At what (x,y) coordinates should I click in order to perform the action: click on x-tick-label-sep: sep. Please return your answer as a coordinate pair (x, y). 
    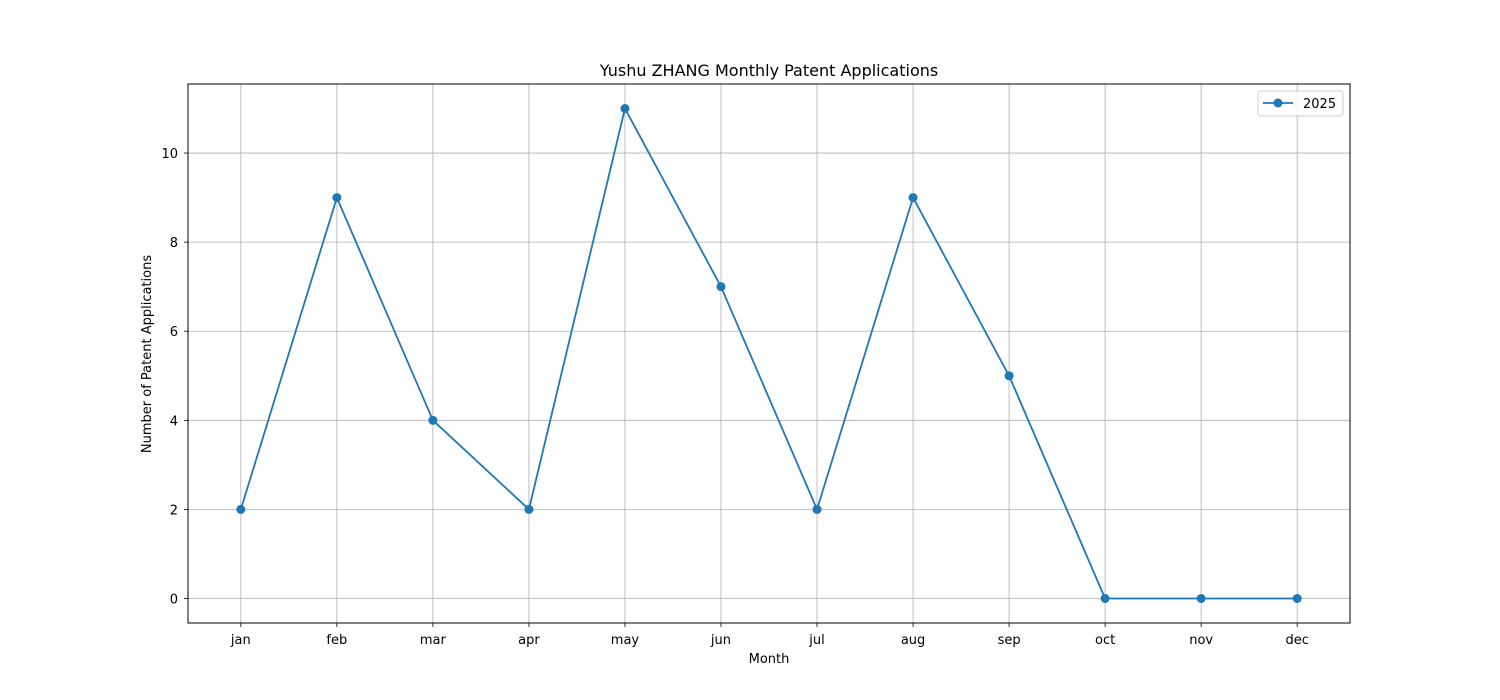
    Looking at the image, I should click on (1009, 640).